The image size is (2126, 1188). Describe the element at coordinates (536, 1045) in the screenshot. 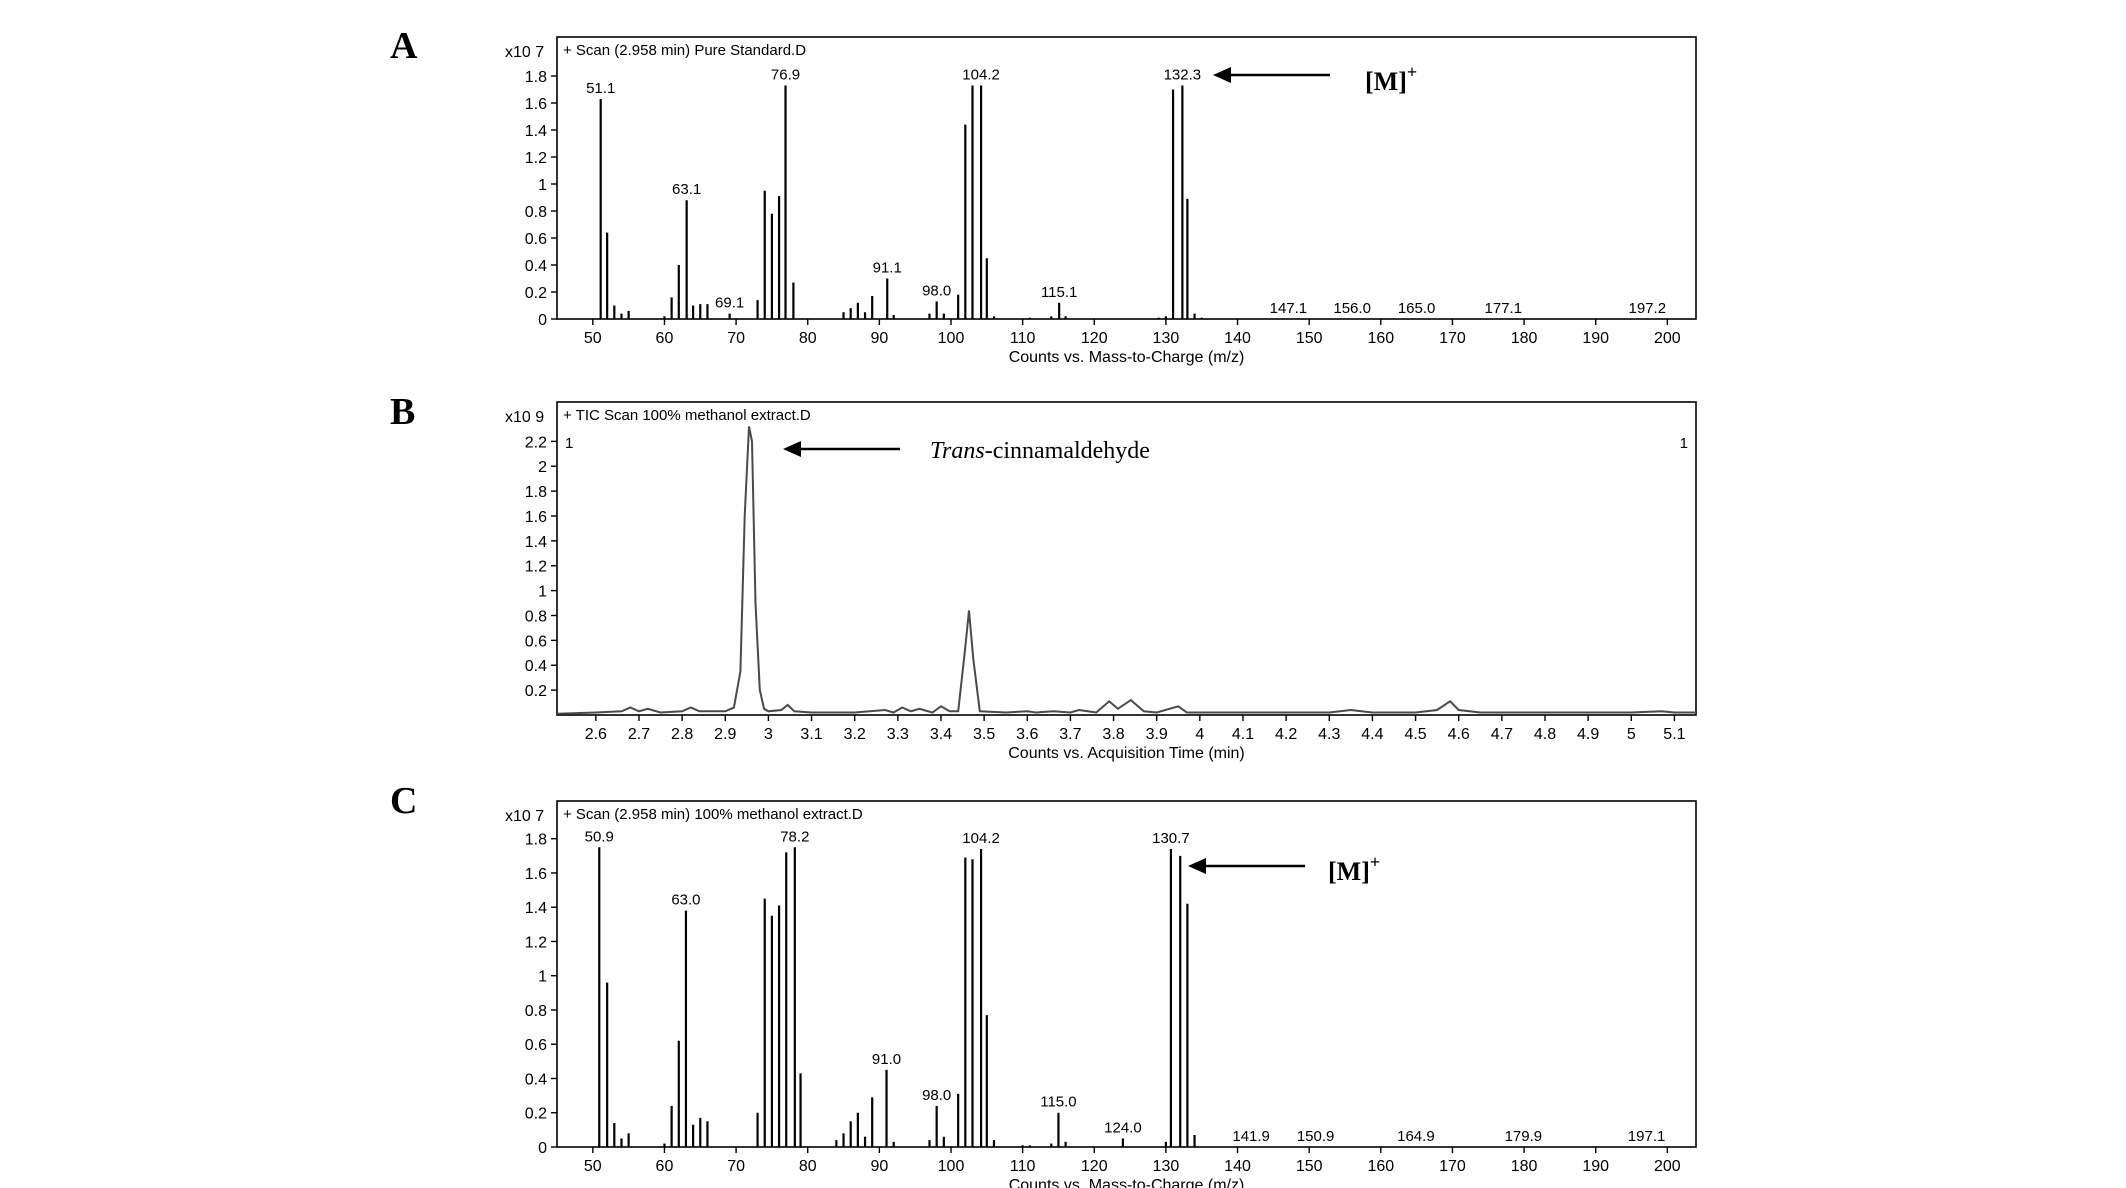

I see `y-tick-label: 0.6` at that location.